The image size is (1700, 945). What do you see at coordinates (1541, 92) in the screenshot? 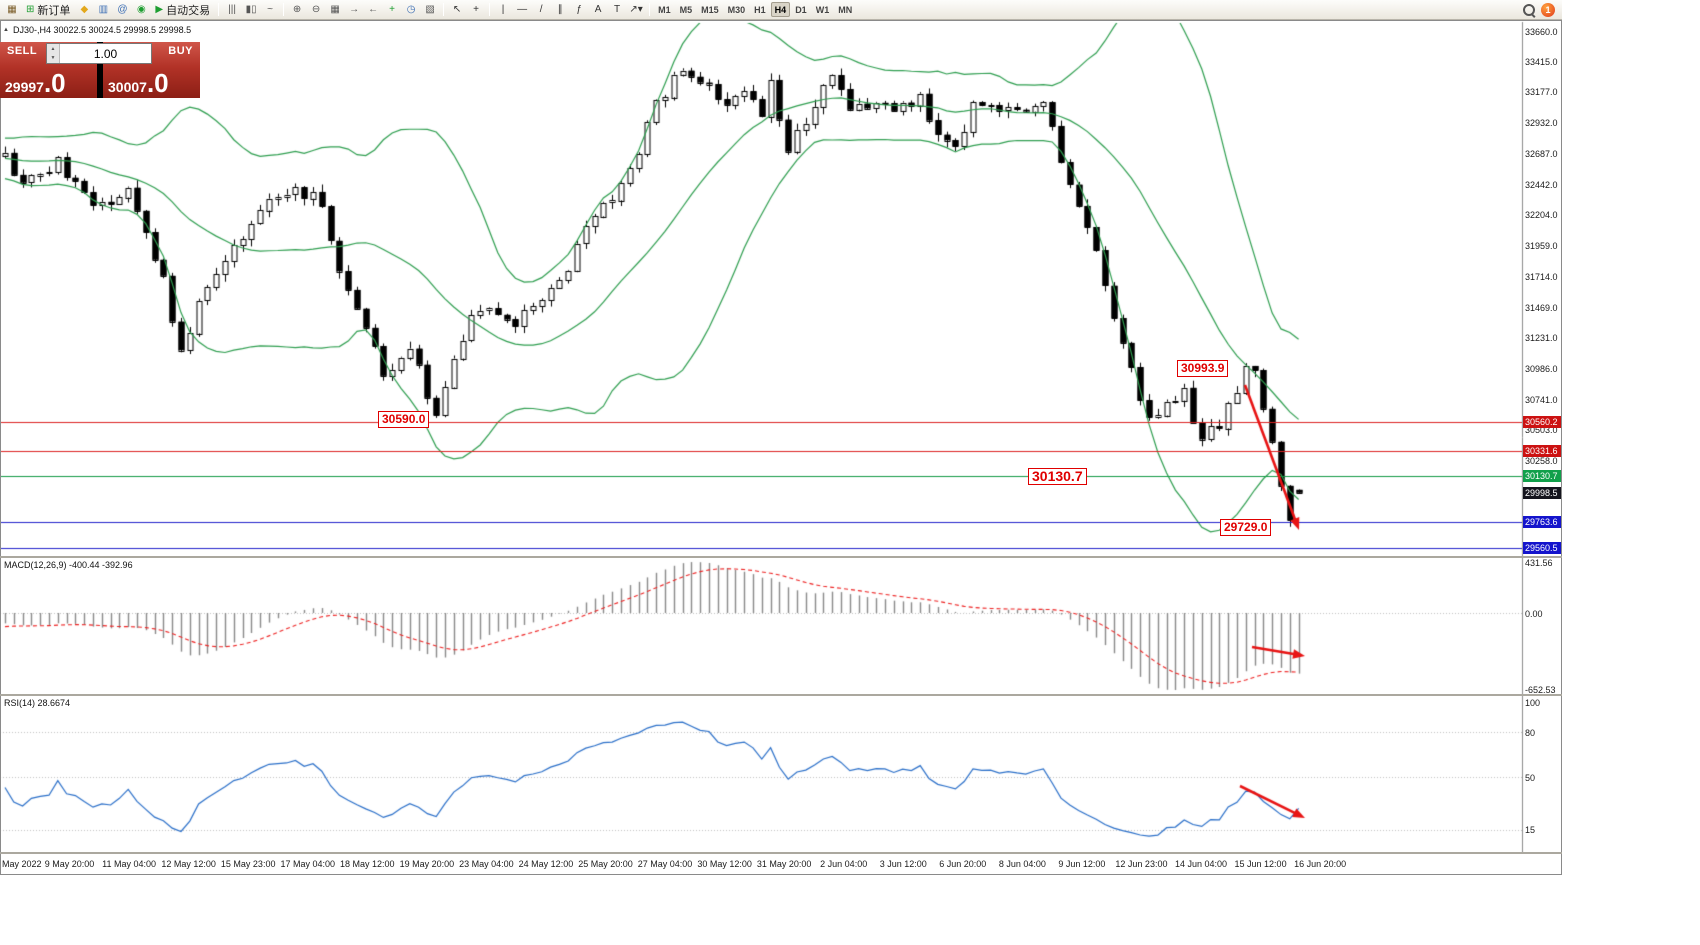
I see `price-axis-tick: 33177.0` at bounding box center [1541, 92].